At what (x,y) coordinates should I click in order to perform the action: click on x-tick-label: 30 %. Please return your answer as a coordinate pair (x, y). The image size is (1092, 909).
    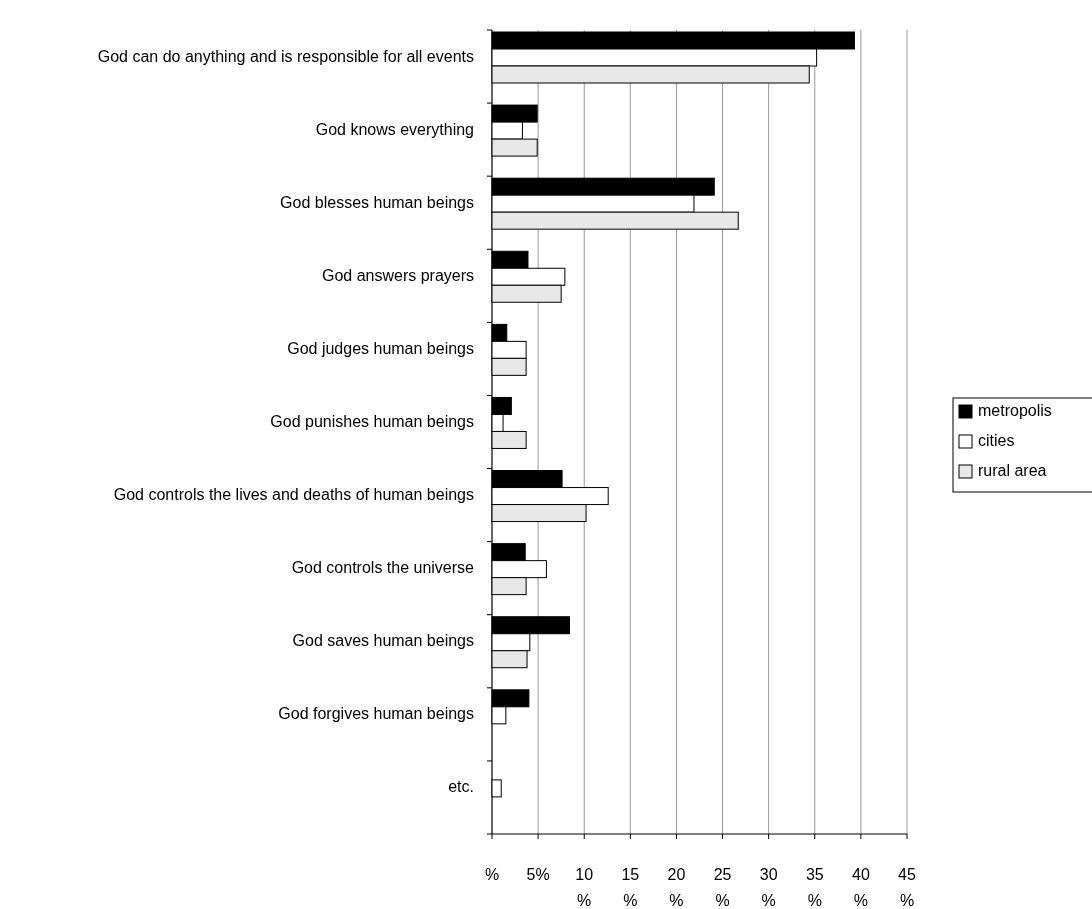
    Looking at the image, I should click on (768, 887).